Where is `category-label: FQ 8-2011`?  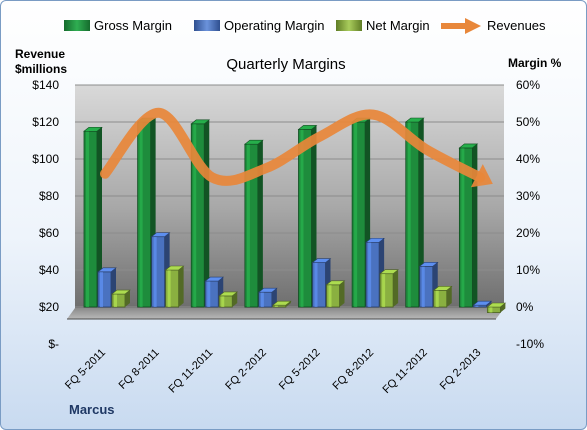
category-label: FQ 8-2011 is located at coordinates (139, 369).